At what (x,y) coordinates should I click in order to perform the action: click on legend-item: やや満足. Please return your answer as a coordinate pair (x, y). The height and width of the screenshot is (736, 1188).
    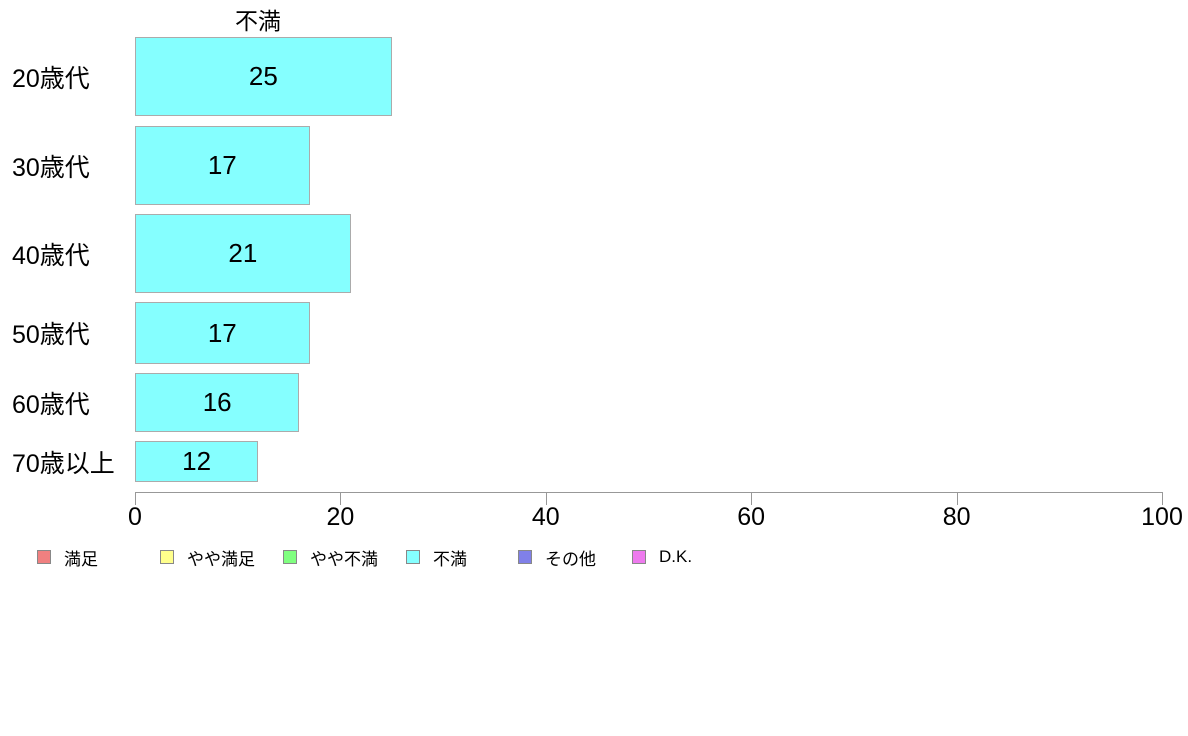
    Looking at the image, I should click on (207, 558).